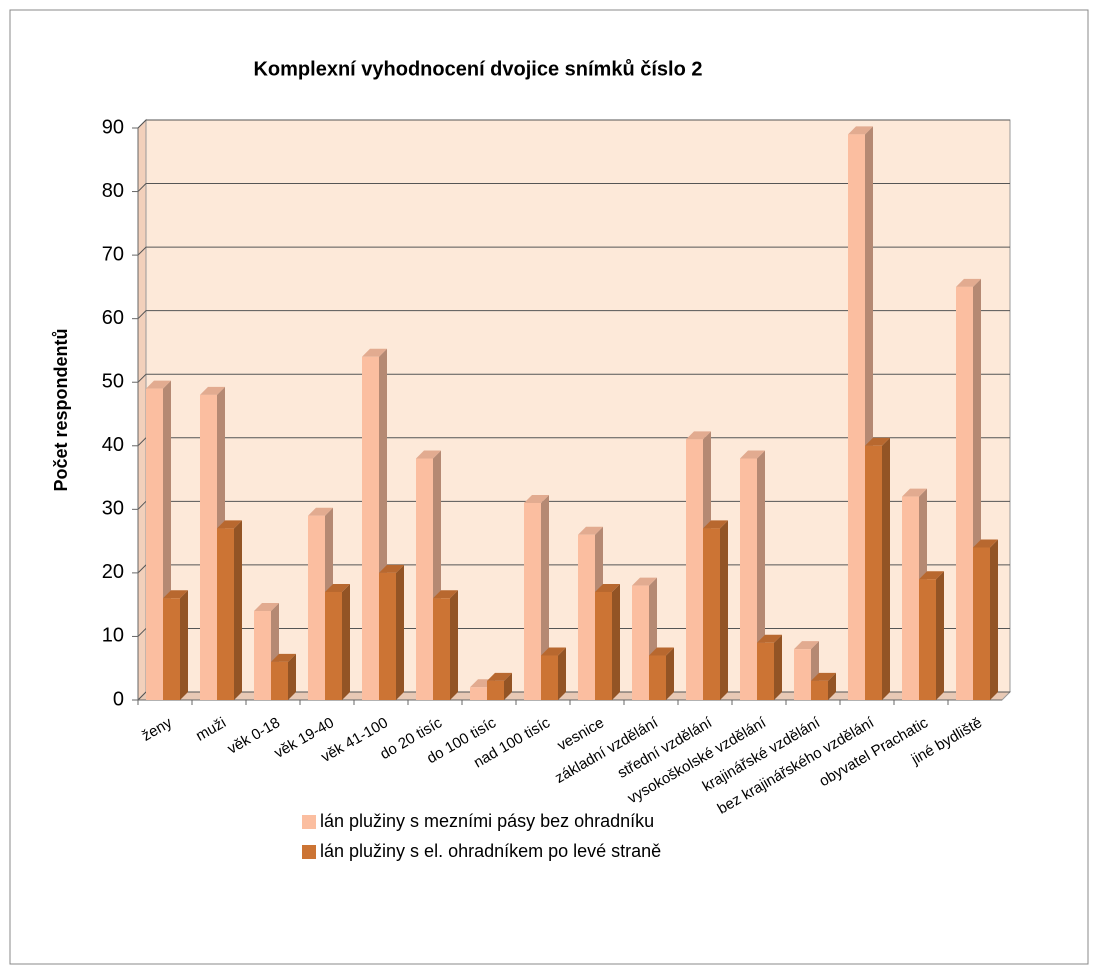  Describe the element at coordinates (113, 382) in the screenshot. I see `y-tick-label: 50` at that location.